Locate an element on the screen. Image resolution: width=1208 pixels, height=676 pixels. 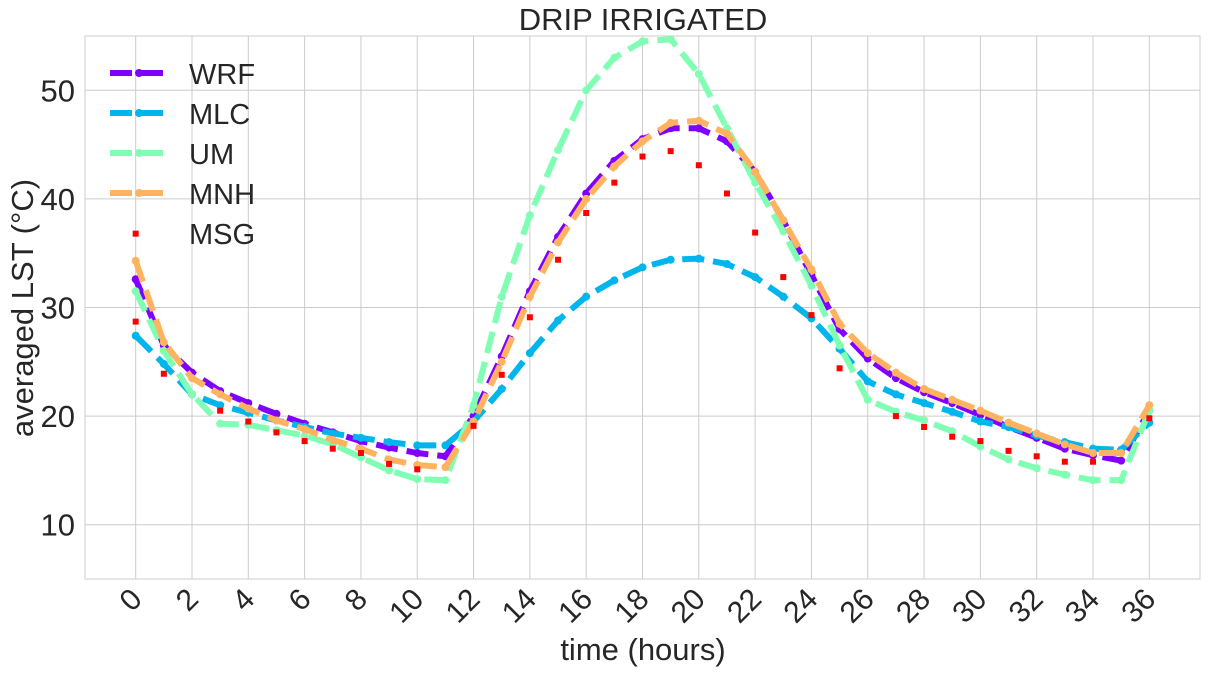
x-tick-label: 32 is located at coordinates (1026, 606).